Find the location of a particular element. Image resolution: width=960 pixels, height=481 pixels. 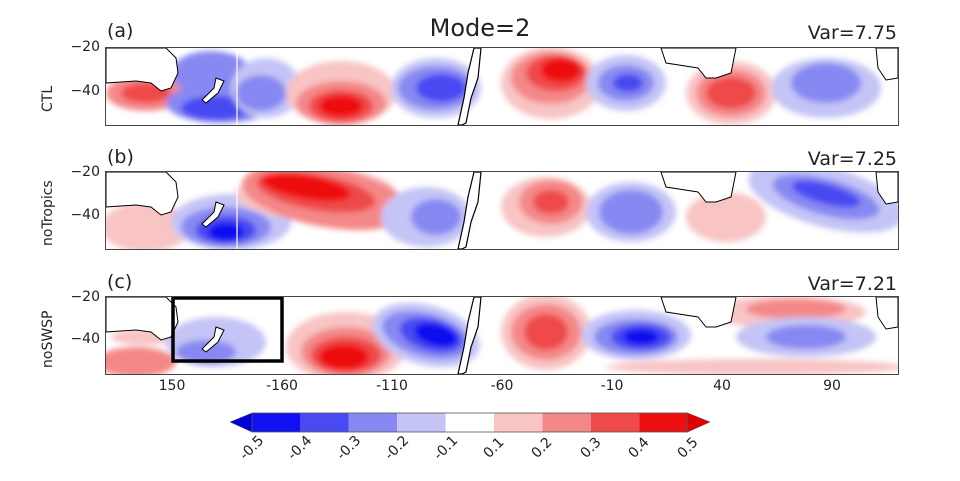

swsp-region-box is located at coordinates (227, 330).